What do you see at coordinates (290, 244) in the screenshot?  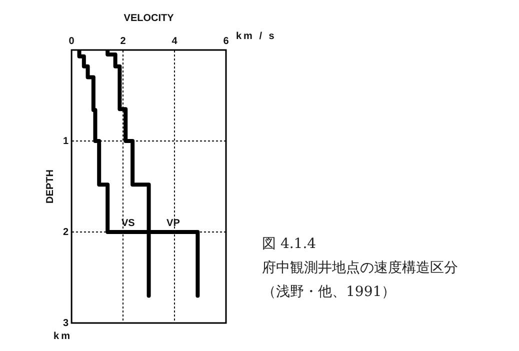 I see `caption: 図 4.1.4` at bounding box center [290, 244].